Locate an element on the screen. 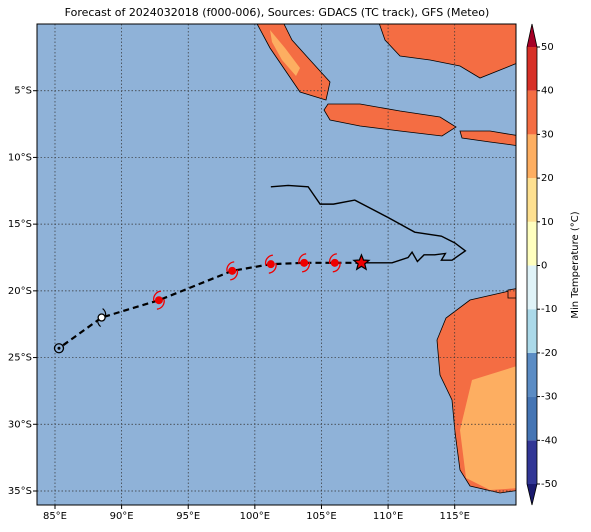  colorbar-tick-label: -50 is located at coordinates (549, 484).